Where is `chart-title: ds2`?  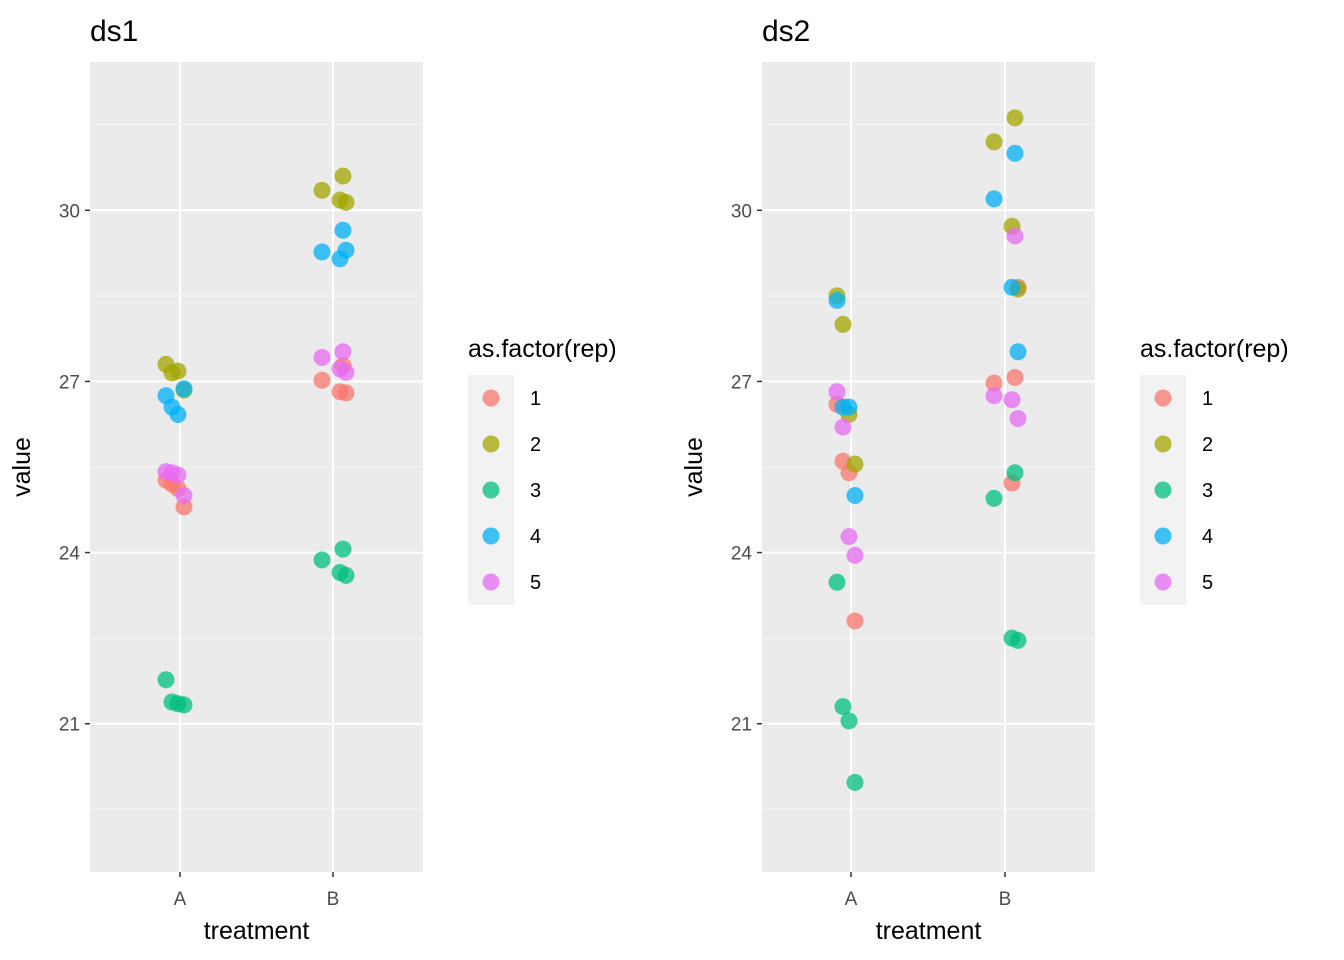
chart-title: ds2 is located at coordinates (786, 31).